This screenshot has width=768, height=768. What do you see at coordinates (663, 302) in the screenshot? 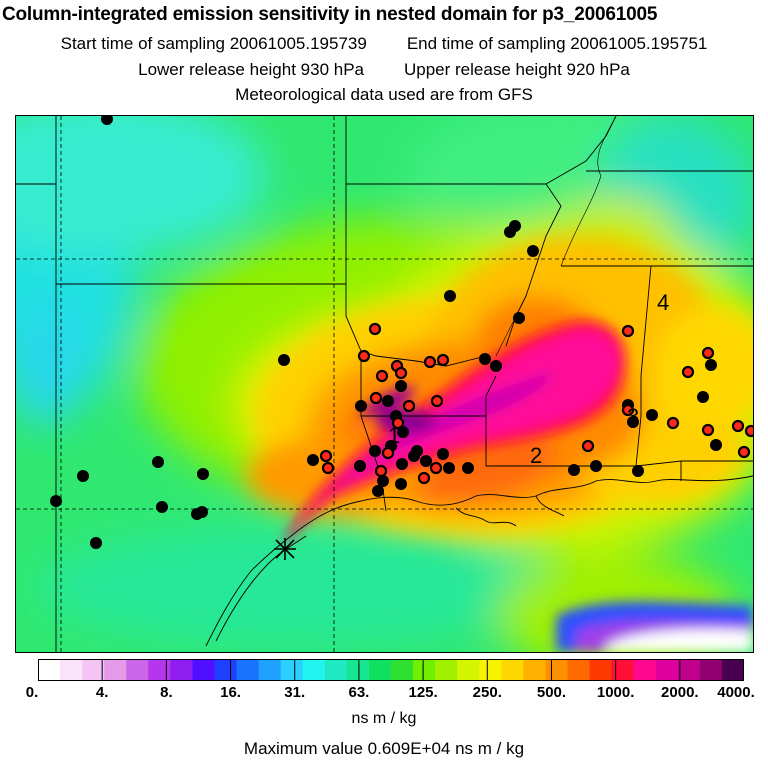
I see `region-label-4: 4` at bounding box center [663, 302].